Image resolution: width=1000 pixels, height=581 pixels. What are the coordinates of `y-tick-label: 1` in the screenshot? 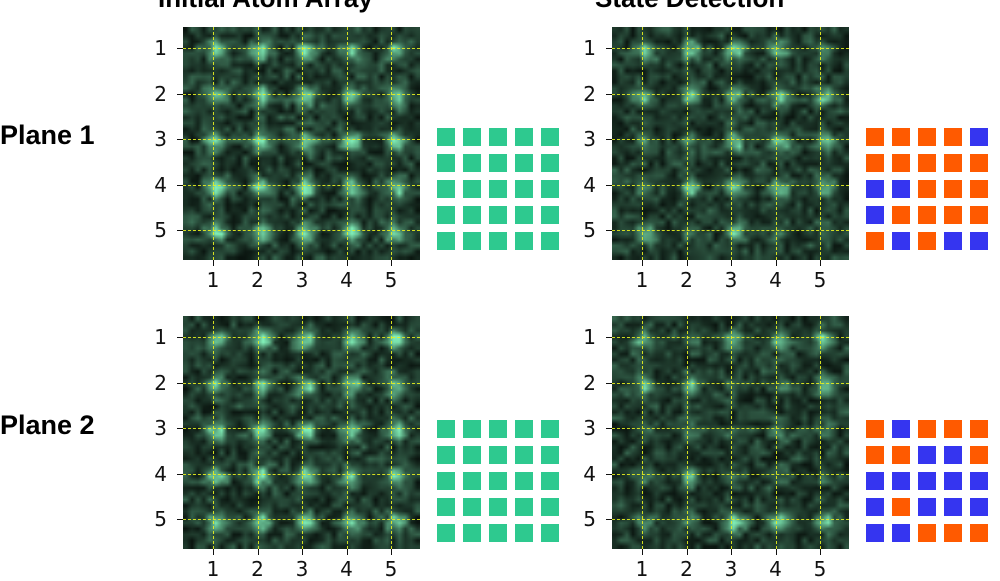 It's located at (160, 337).